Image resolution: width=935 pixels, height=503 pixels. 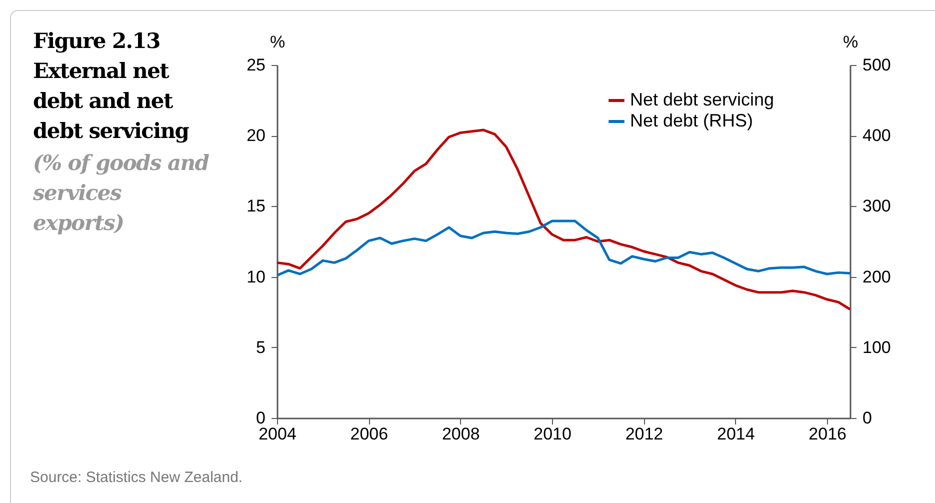 I want to click on y-tick-label: 25, so click(x=256, y=65).